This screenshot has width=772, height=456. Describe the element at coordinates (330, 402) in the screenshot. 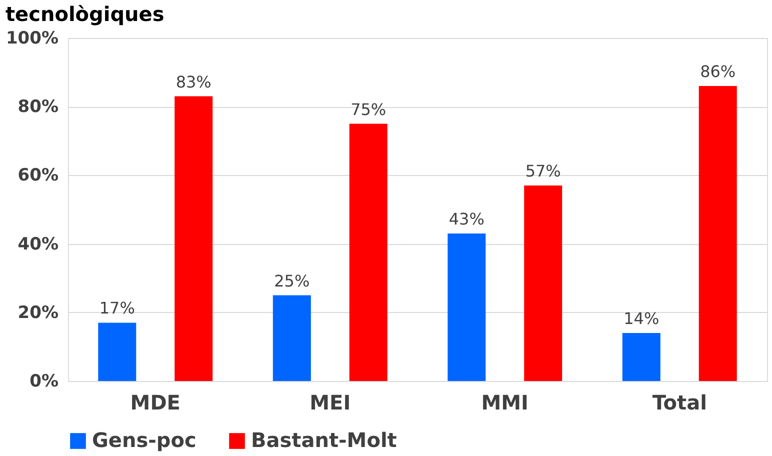

I see `x-tick-label: MEI` at that location.